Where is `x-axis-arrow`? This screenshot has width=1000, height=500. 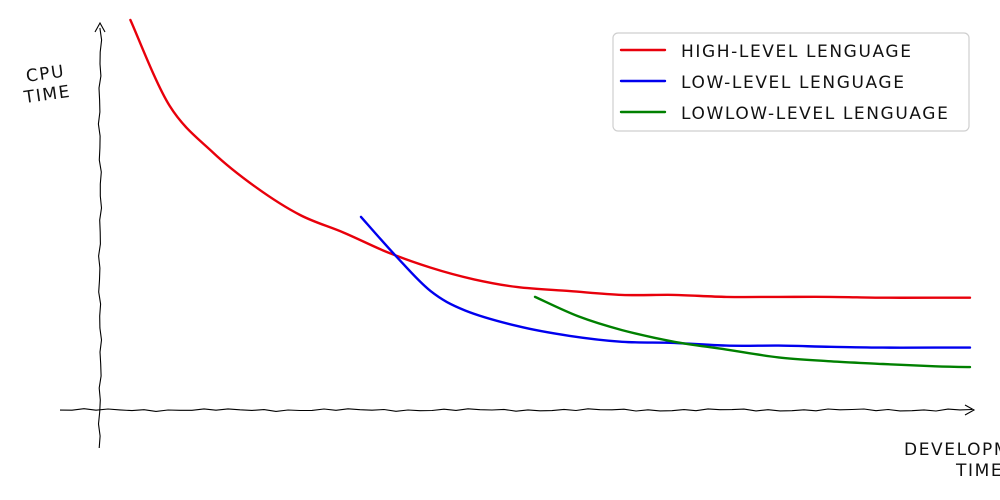
x-axis-arrow is located at coordinates (970, 410).